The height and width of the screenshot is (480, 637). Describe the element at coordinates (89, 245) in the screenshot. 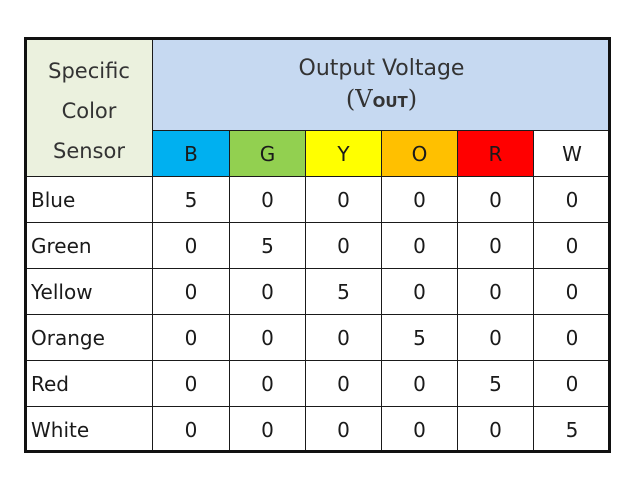

I see `row-label: Green` at that location.